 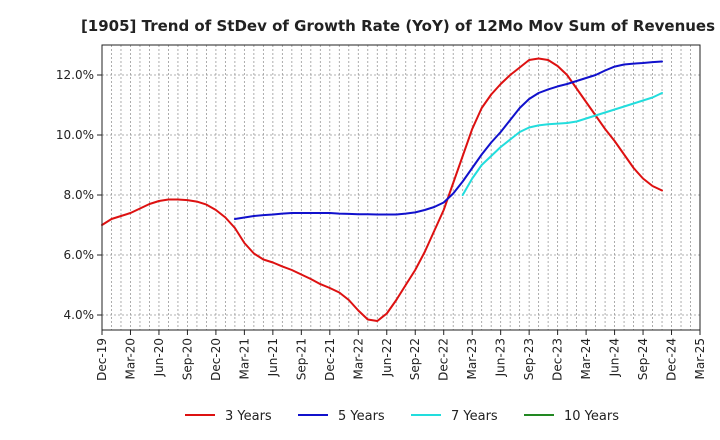 What do you see at coordinates (586, 358) in the screenshot?
I see `x-tick-label: Mar-24` at bounding box center [586, 358].